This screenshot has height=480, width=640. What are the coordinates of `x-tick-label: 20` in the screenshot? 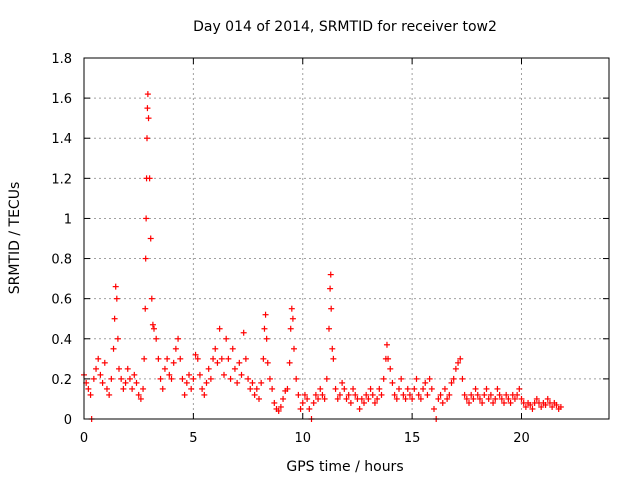 It's located at (521, 438).